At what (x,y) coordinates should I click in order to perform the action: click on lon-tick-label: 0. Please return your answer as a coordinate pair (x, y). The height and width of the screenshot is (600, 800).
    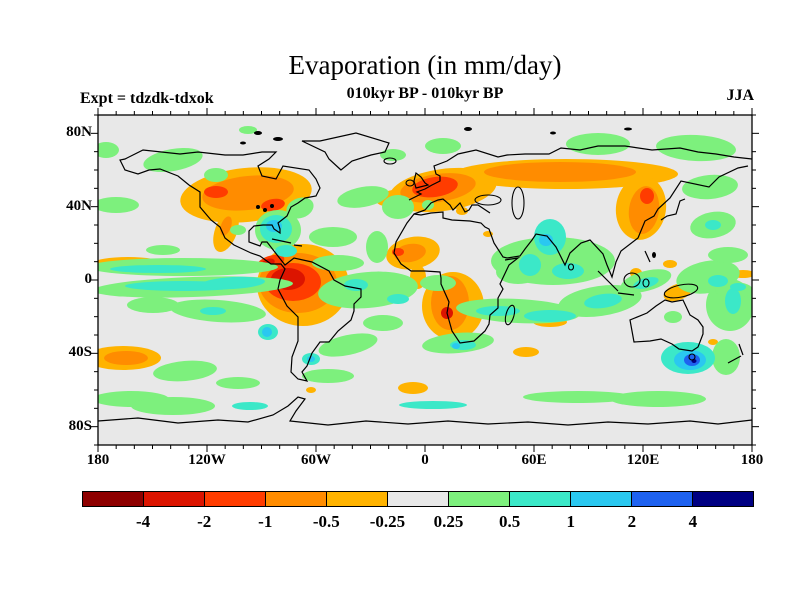
    Looking at the image, I should click on (425, 460).